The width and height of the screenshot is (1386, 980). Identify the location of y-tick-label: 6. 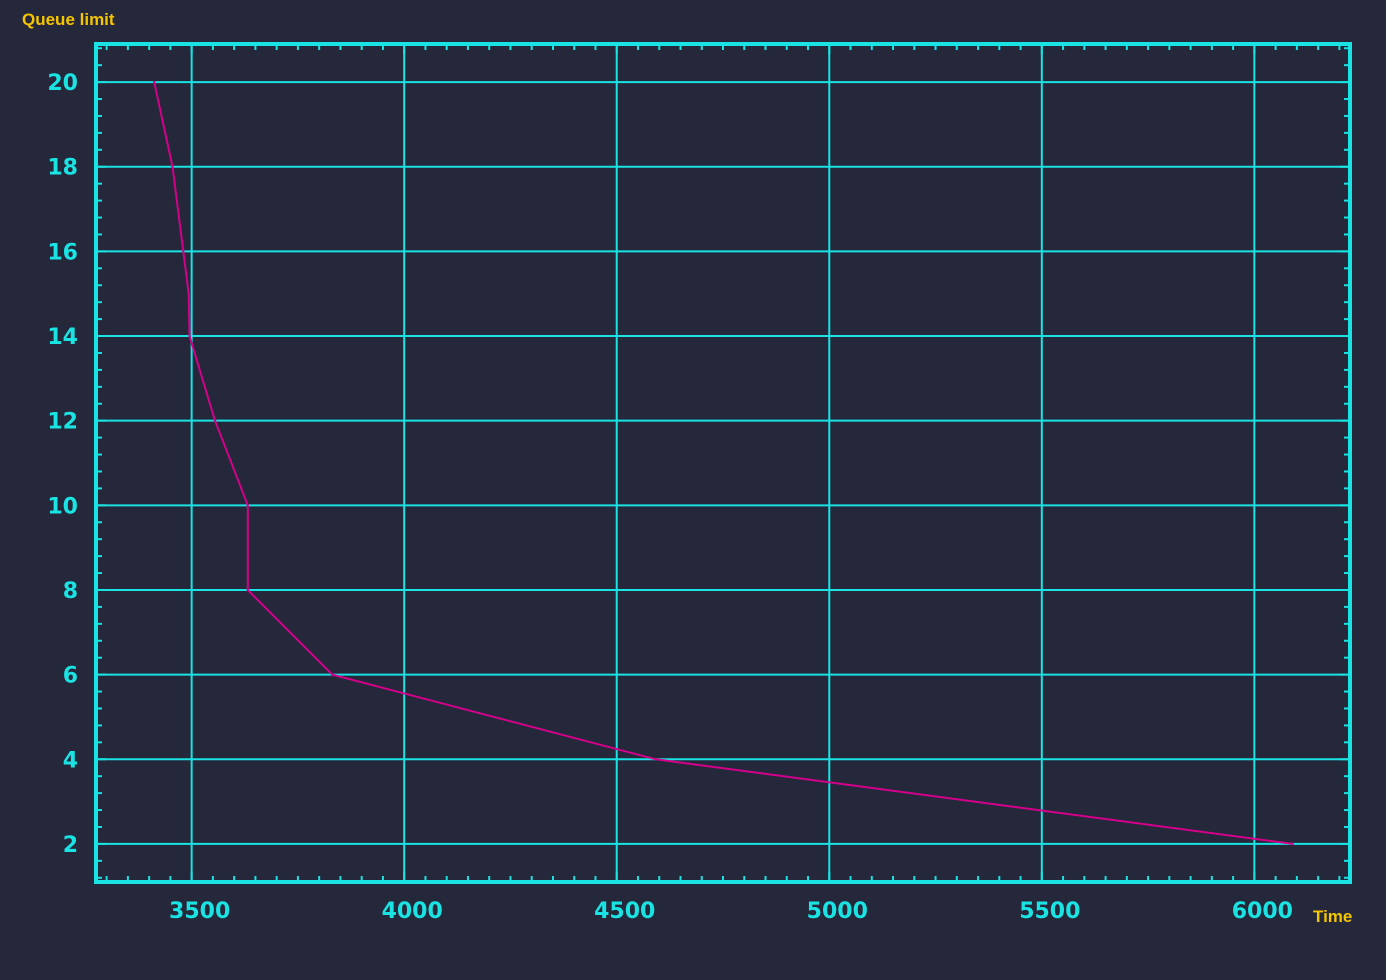
(70, 676).